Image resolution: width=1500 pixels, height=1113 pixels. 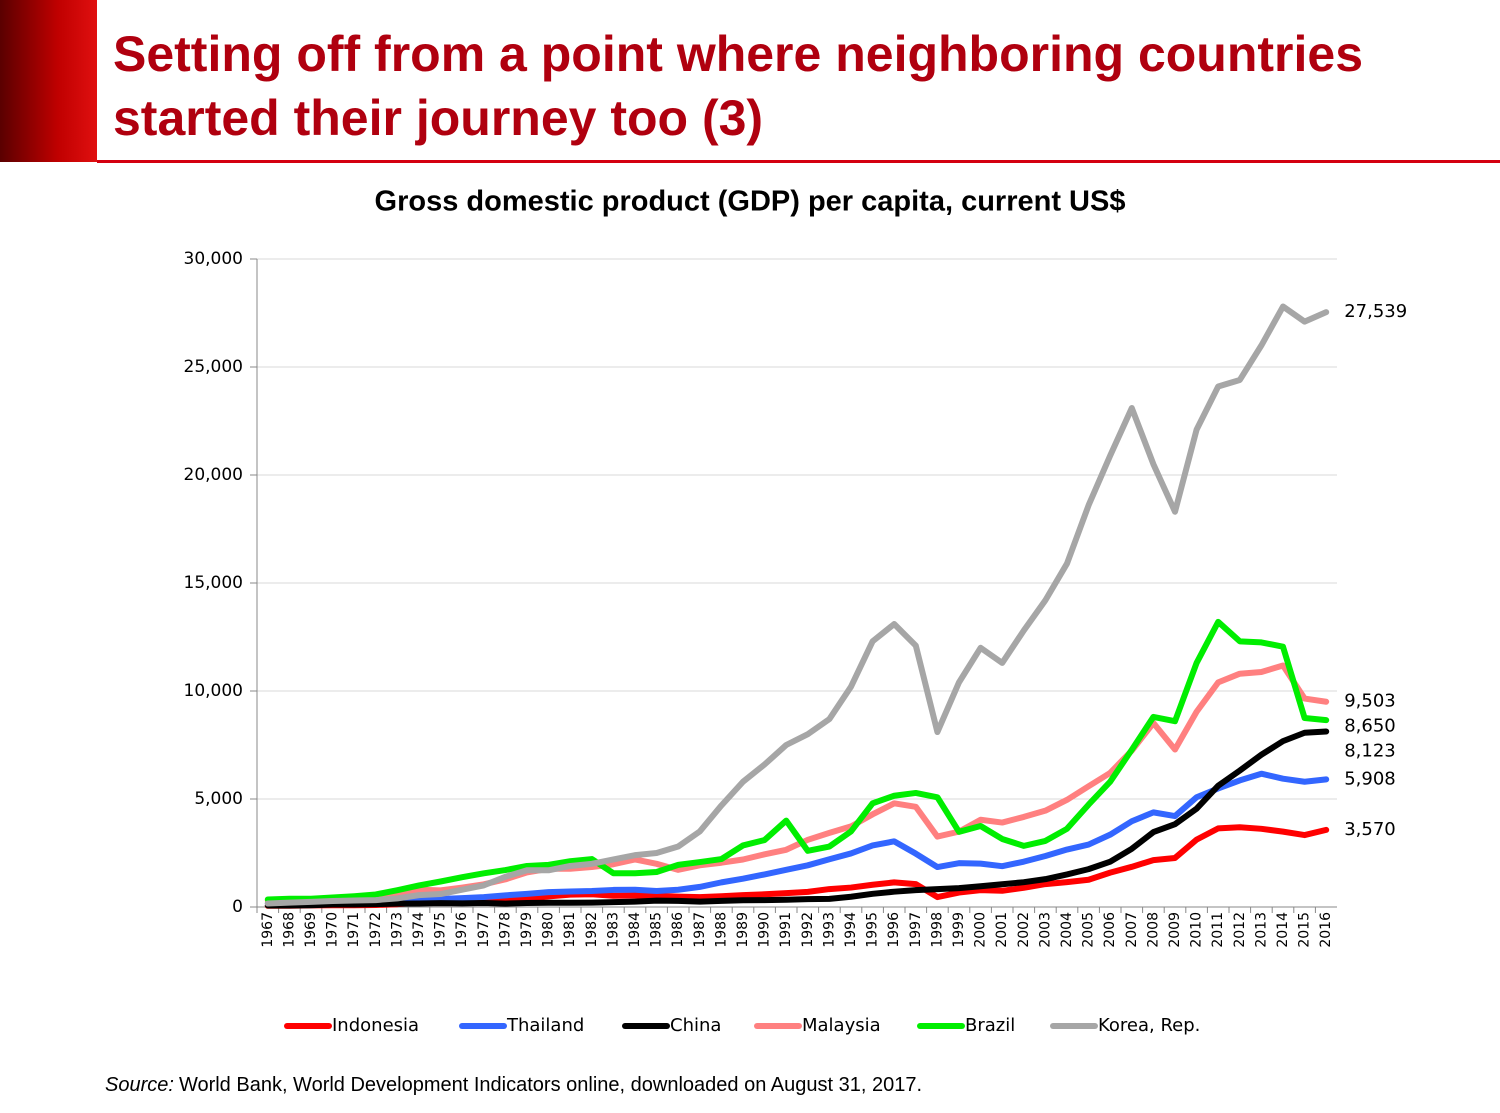 I want to click on x-tick-label: 1990, so click(x=765, y=930).